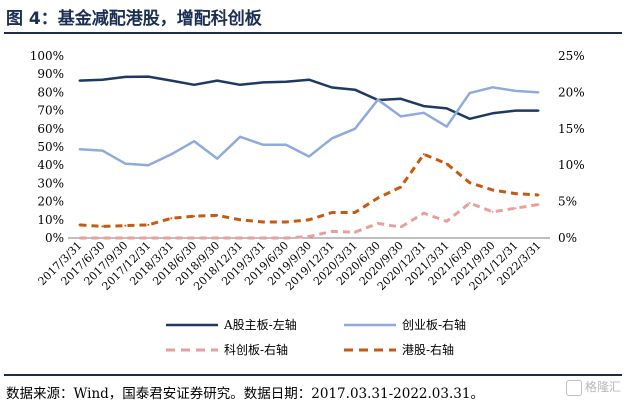 The height and width of the screenshot is (403, 627). What do you see at coordinates (571, 56) in the screenshot?
I see `right-tick-label: 25%` at bounding box center [571, 56].